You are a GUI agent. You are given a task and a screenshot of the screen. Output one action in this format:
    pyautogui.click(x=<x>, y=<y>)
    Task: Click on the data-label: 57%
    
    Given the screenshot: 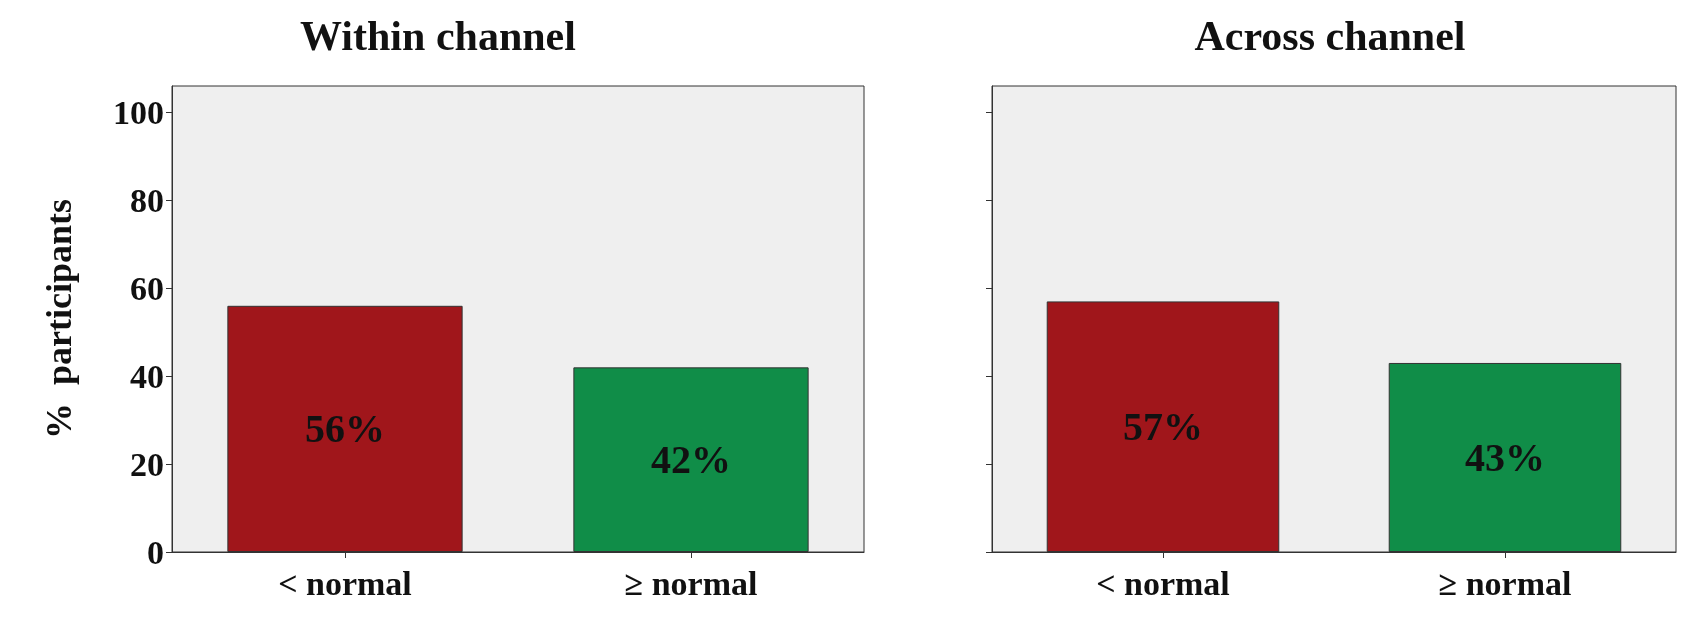 What is the action you would take?
    pyautogui.click(x=1163, y=427)
    